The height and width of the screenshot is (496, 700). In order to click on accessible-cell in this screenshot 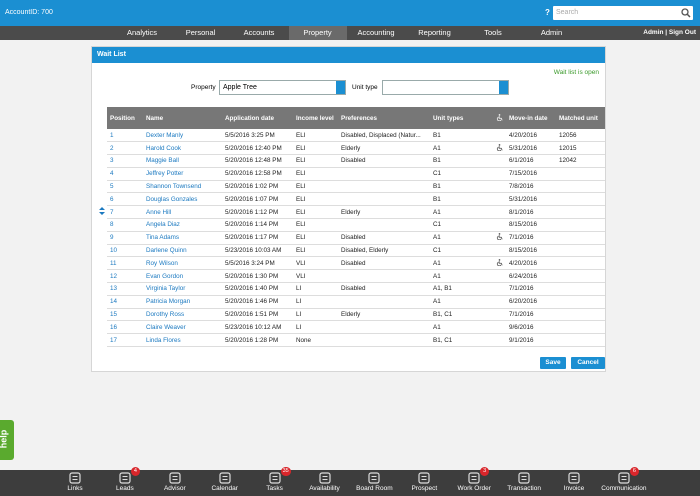, I will do `click(499, 263)`.